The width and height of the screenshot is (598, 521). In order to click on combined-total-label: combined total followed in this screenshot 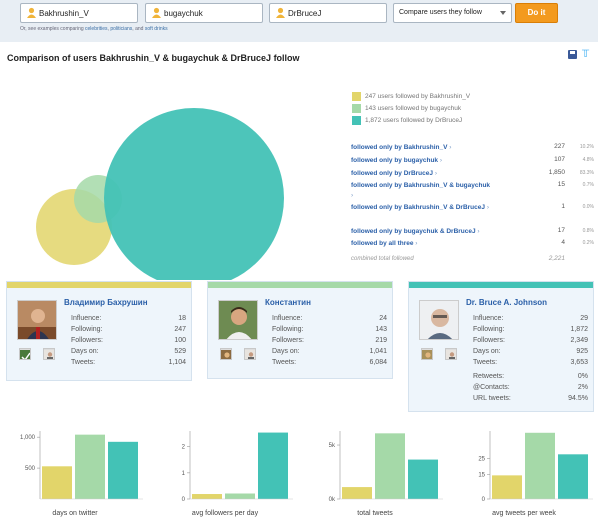, I will do `click(382, 259)`.